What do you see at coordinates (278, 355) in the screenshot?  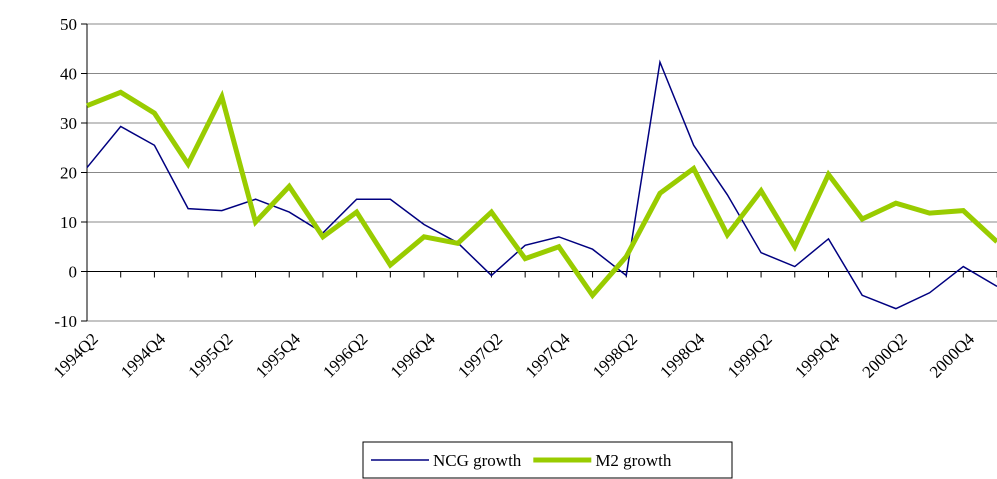 I see `x-tick-label: 1995Q4` at bounding box center [278, 355].